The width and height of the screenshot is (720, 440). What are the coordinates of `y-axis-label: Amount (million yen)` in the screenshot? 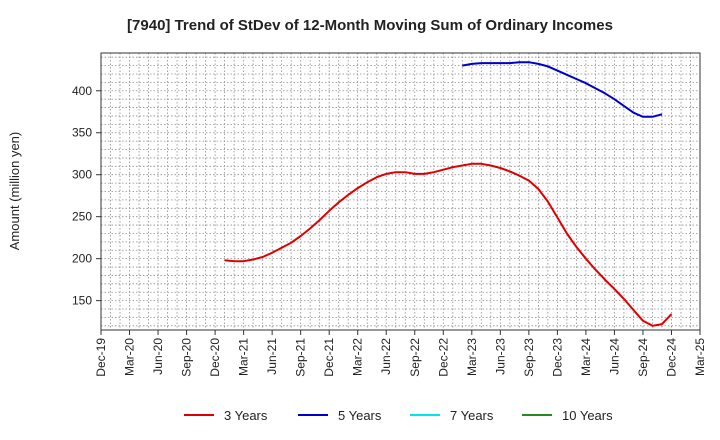 It's located at (14, 191).